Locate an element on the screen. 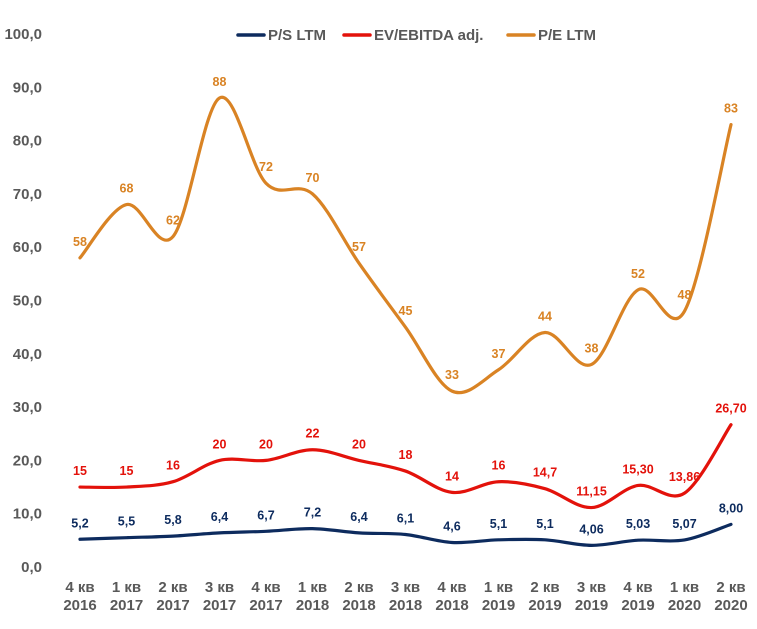  data-label: 15,30 is located at coordinates (637, 469).